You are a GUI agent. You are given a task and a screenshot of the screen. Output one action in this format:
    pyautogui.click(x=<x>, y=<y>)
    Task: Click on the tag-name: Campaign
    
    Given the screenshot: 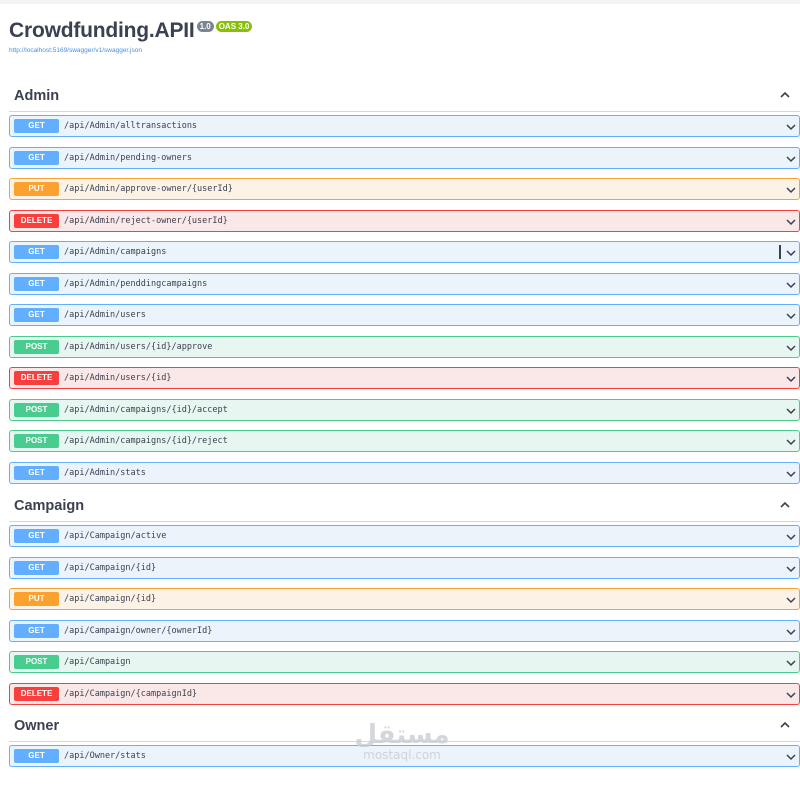 What is the action you would take?
    pyautogui.click(x=49, y=506)
    